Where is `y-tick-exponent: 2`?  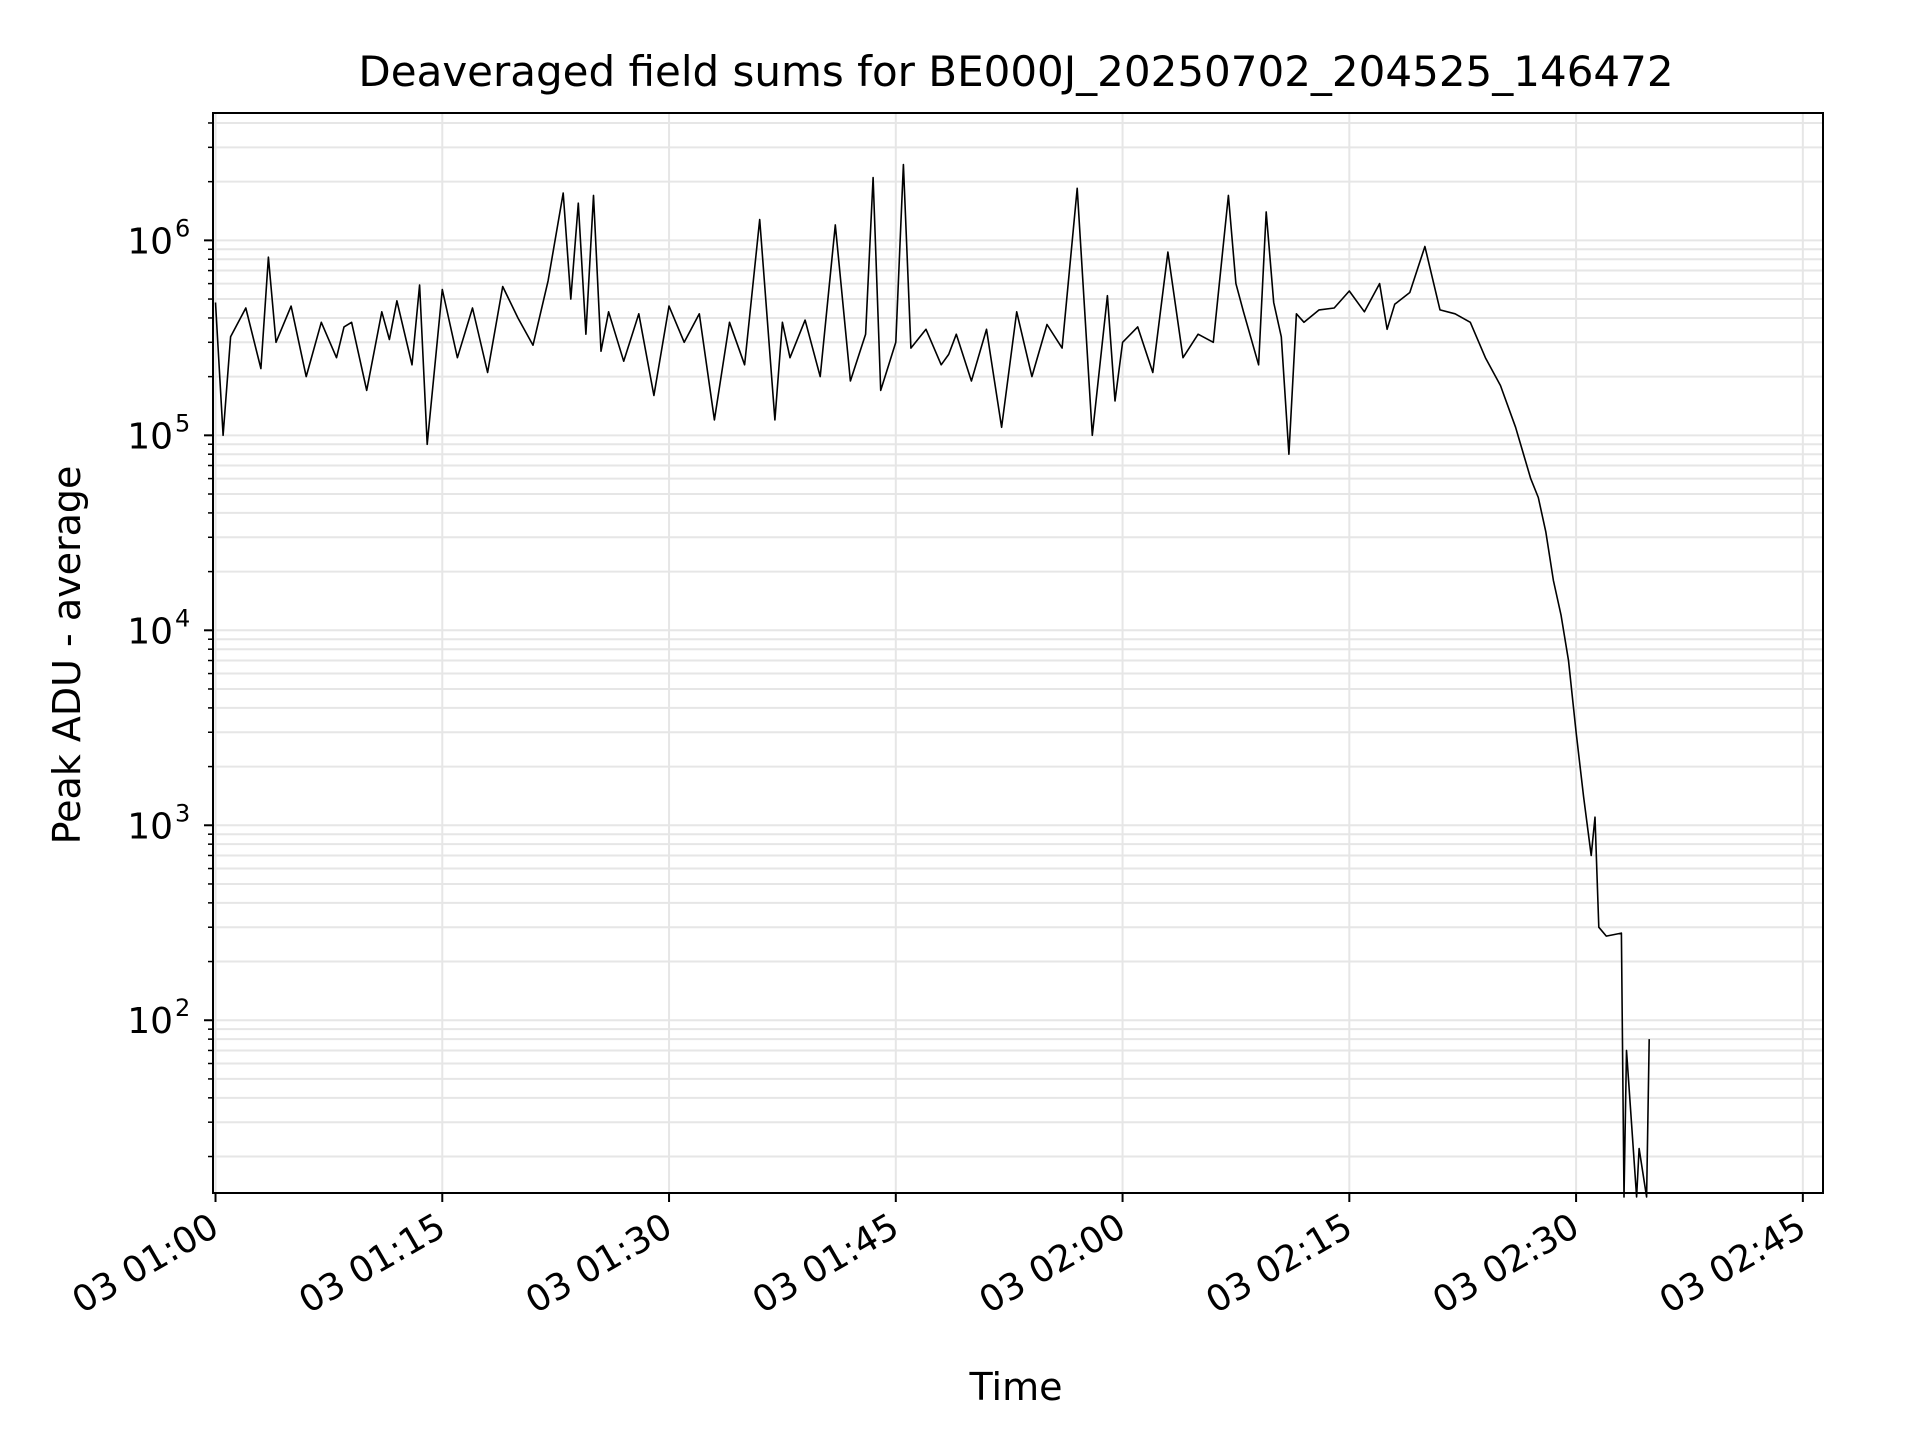 y-tick-exponent: 2 is located at coordinates (182, 1008).